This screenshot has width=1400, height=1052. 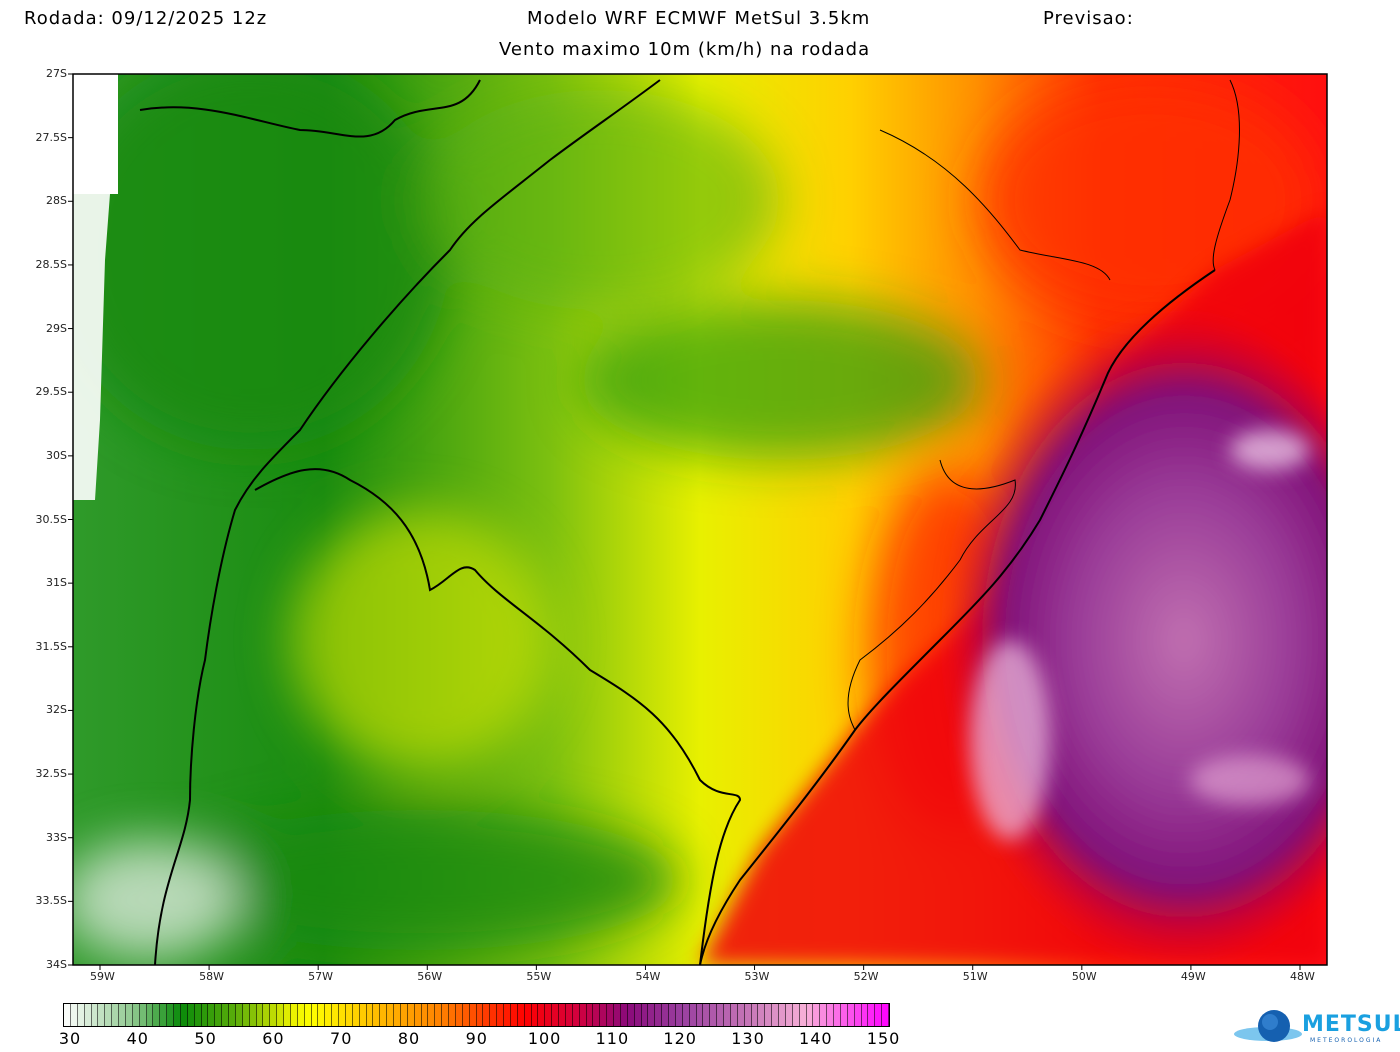 What do you see at coordinates (430, 976) in the screenshot?
I see `lon-tick-label: 56W` at bounding box center [430, 976].